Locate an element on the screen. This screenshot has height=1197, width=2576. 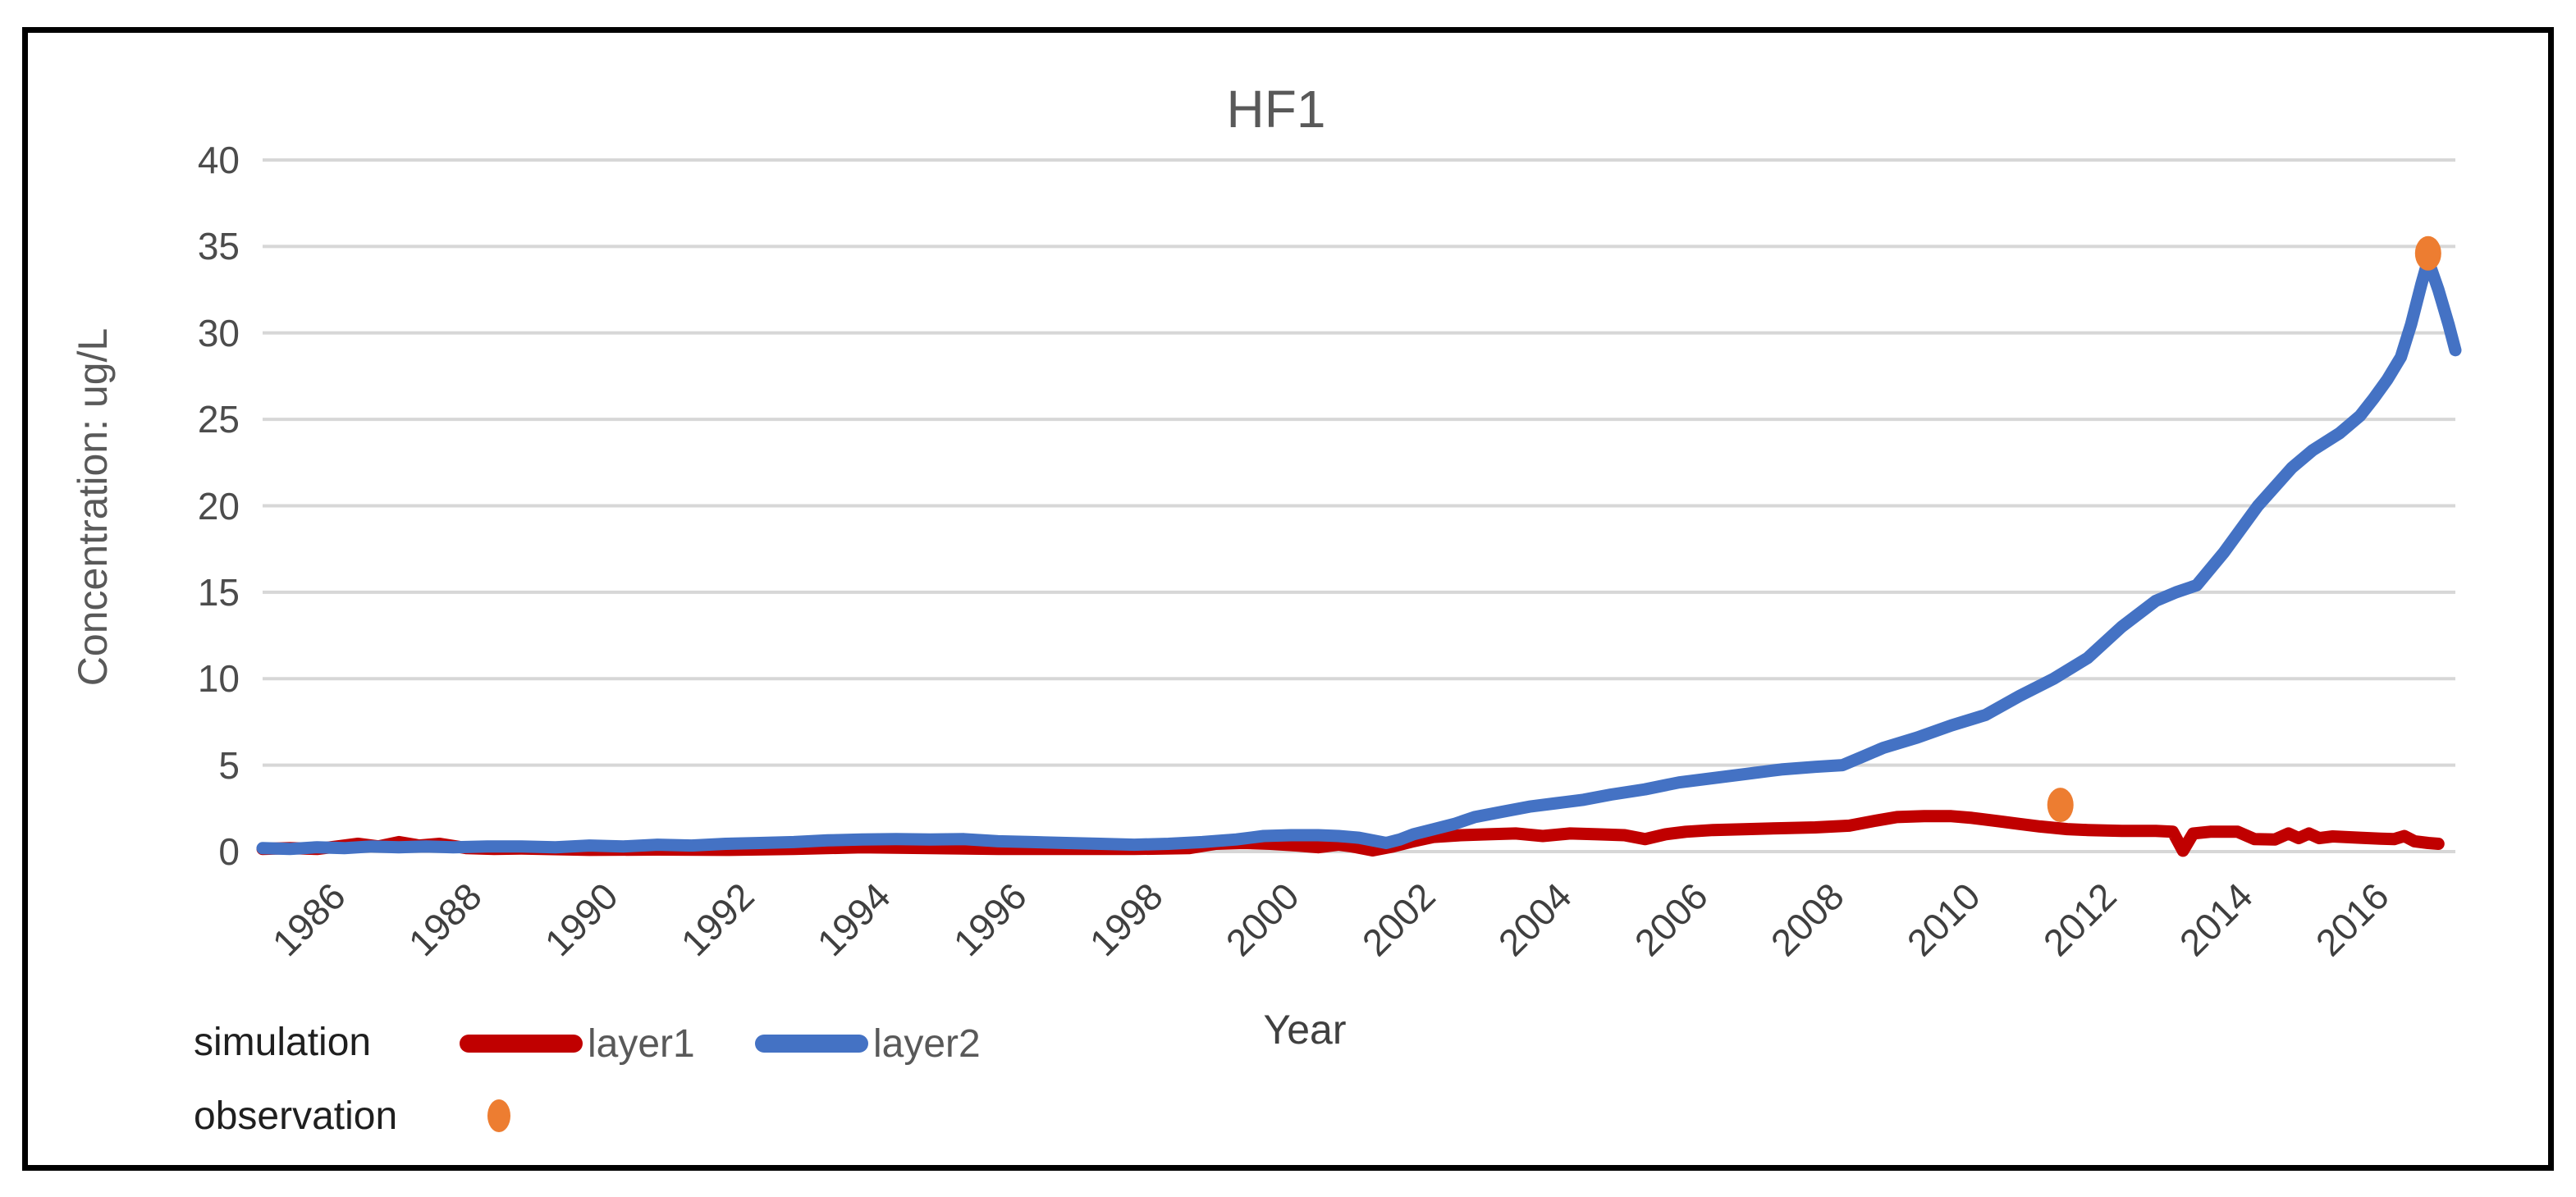
legend-observation-label: observation is located at coordinates (296, 1116).